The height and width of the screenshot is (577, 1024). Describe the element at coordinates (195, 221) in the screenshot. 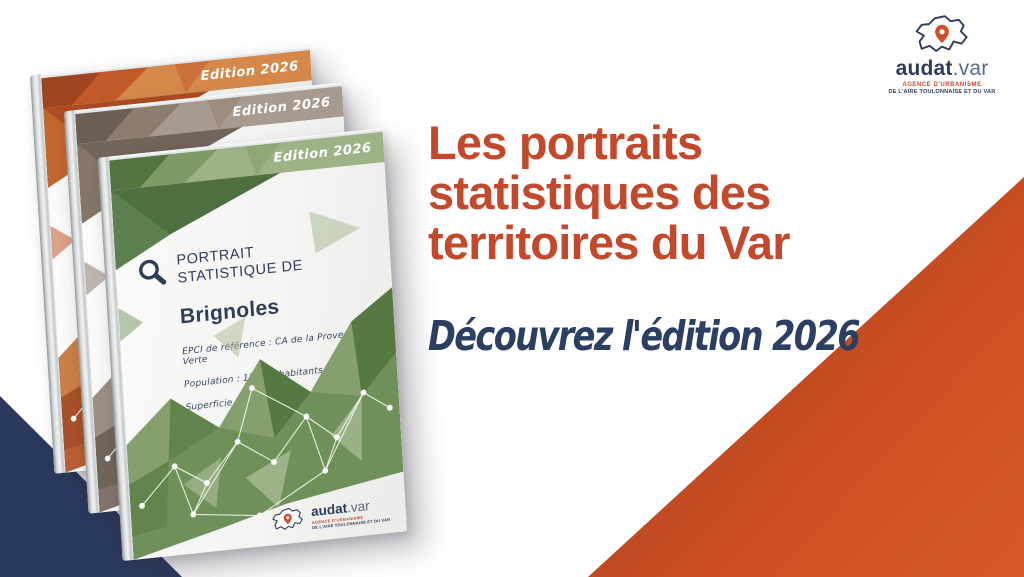

I see `corner-wedge-graphic` at that location.